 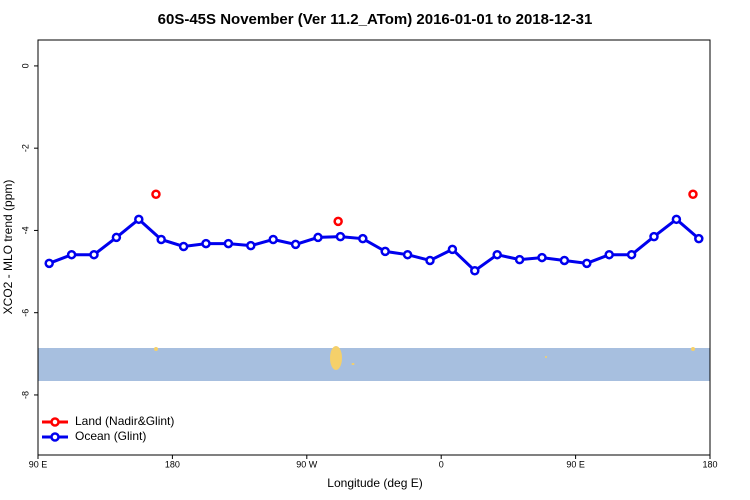 I want to click on legend-label: Land (Nadir&Glint), so click(x=124, y=421).